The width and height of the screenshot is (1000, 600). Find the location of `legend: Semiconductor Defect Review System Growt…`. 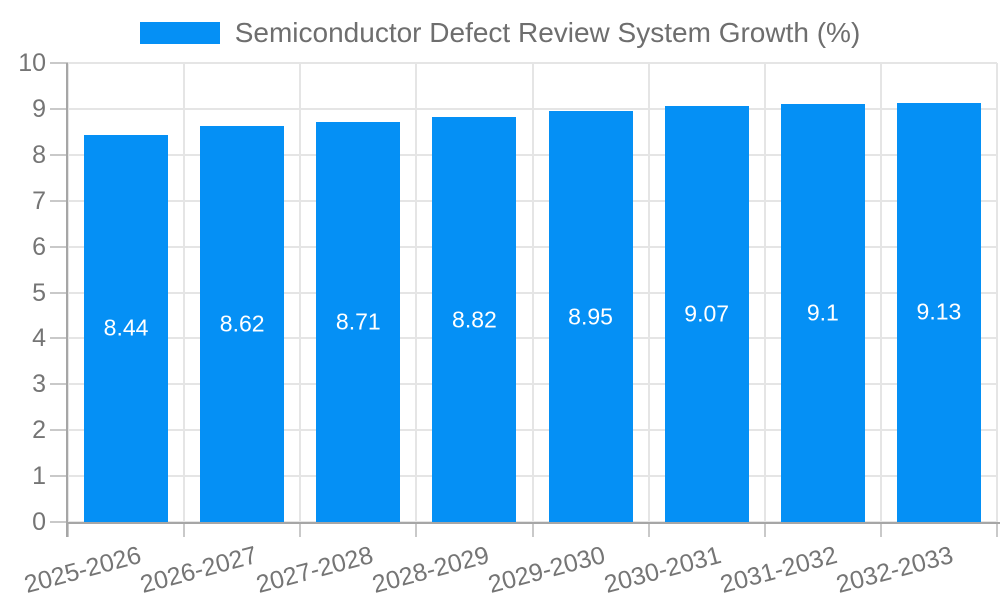

legend: Semiconductor Defect Review System Growt… is located at coordinates (500, 33).